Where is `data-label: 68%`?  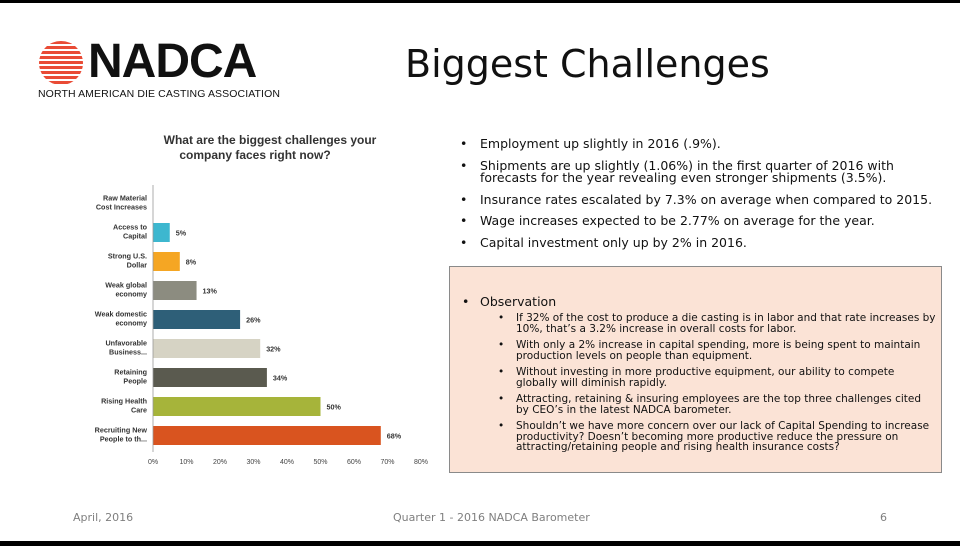
data-label: 68% is located at coordinates (394, 436).